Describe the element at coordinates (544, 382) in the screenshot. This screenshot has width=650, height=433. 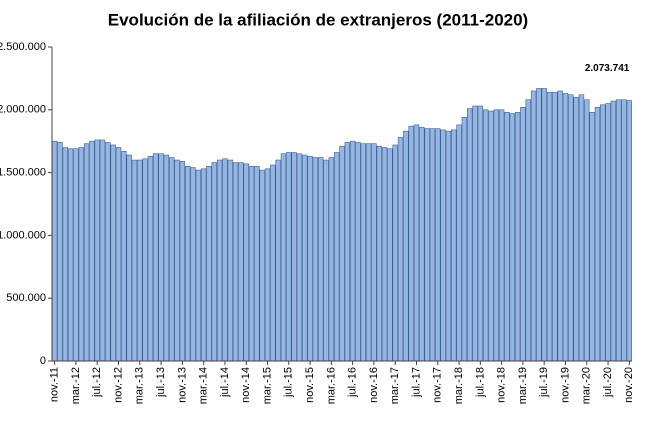
I see `x-tick-label: jul.-19` at that location.